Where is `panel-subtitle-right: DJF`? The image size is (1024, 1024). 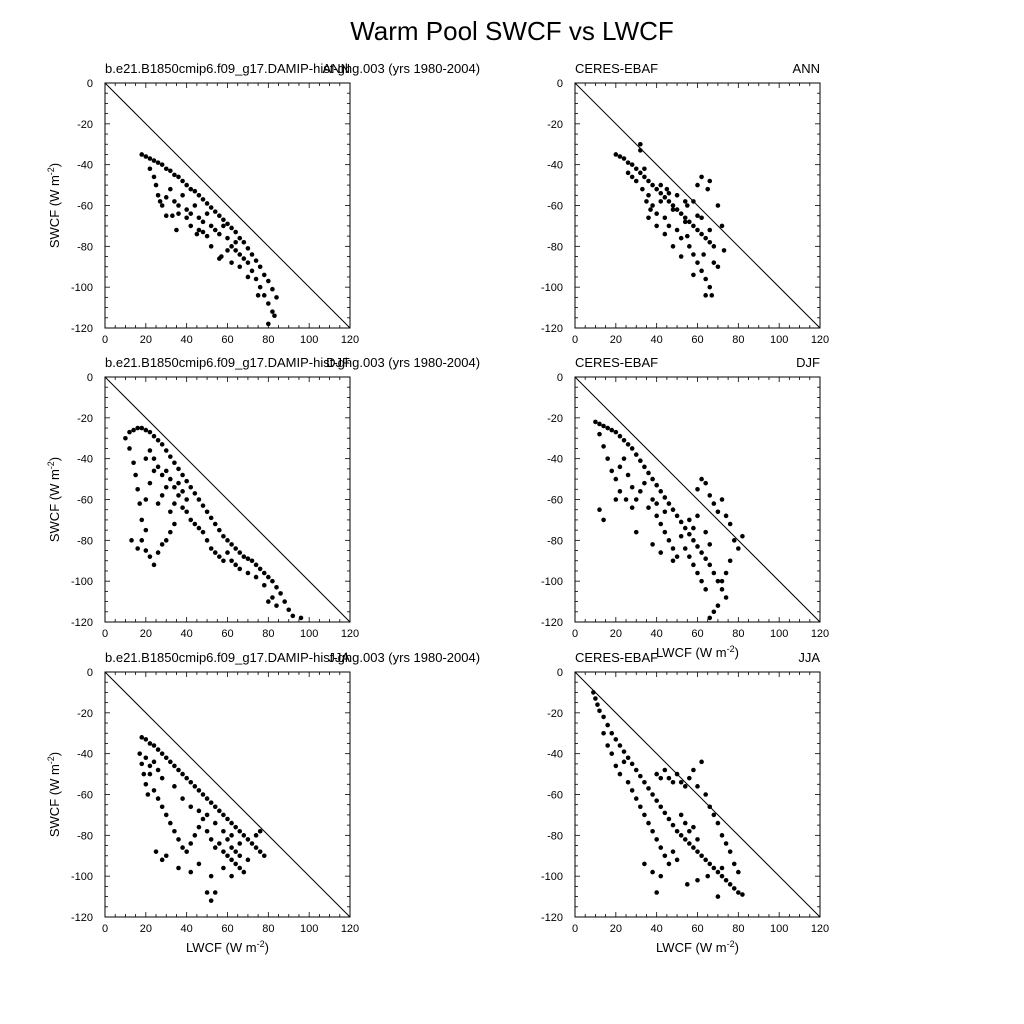 panel-subtitle-right: DJF is located at coordinates (808, 362).